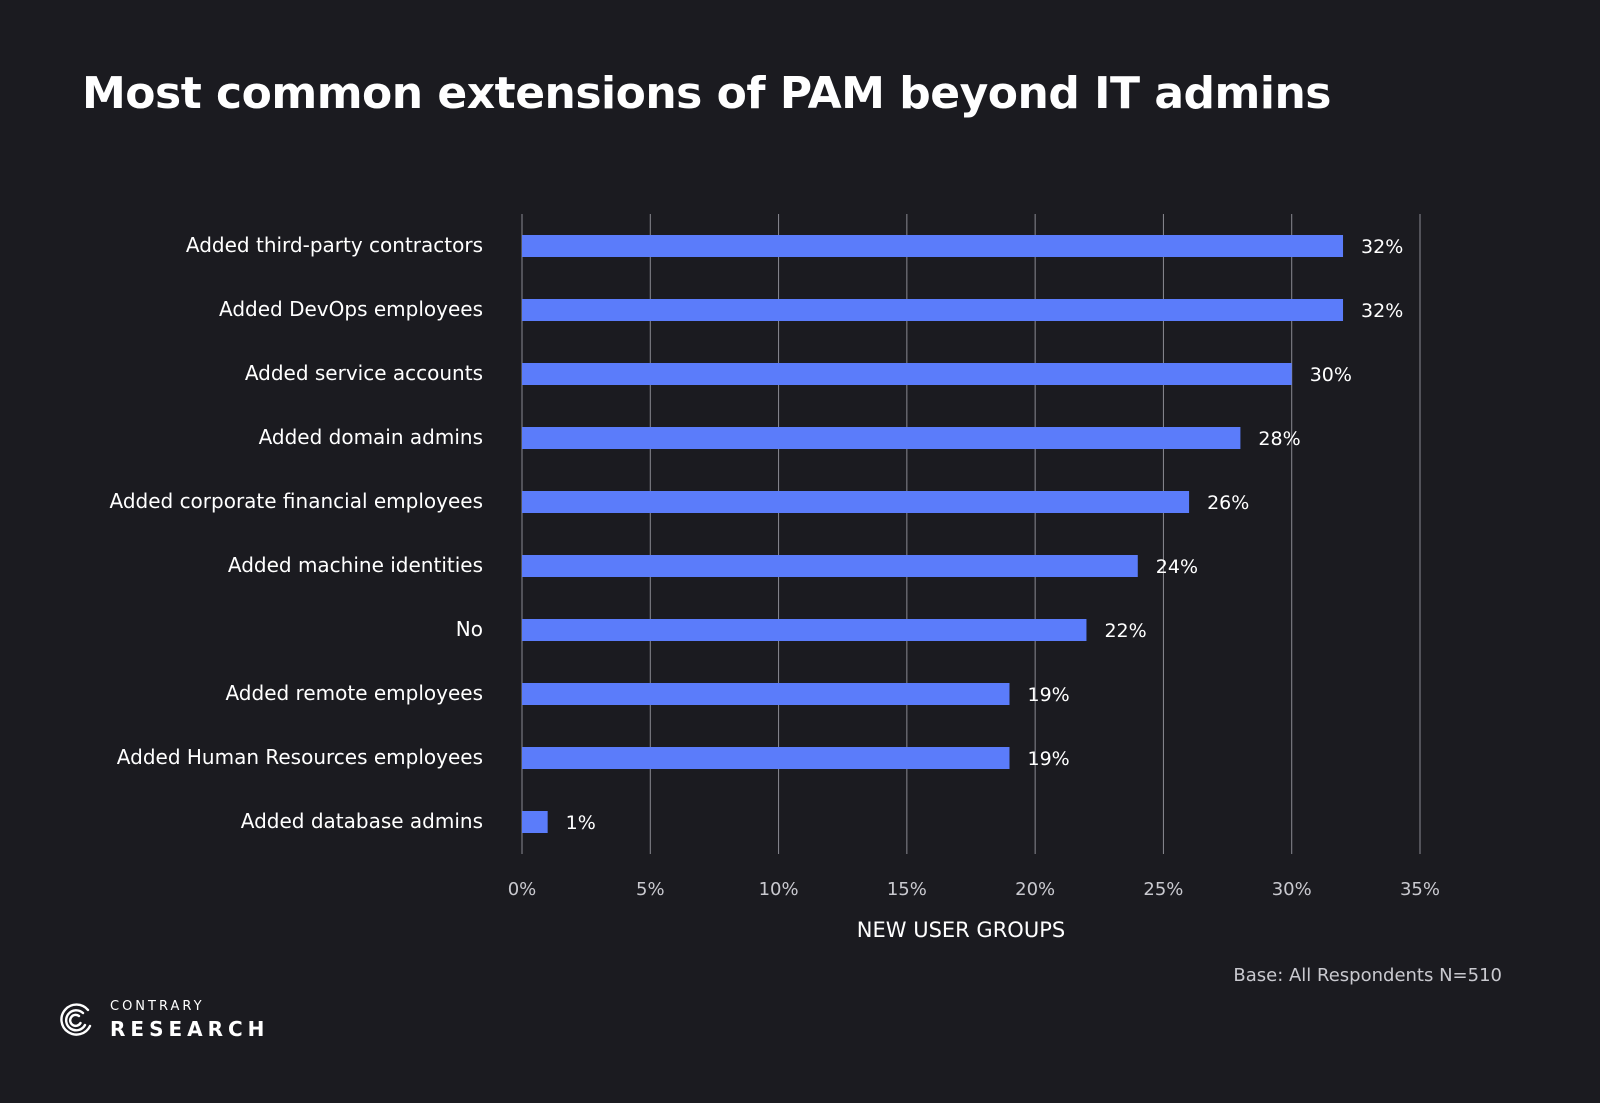  Describe the element at coordinates (296, 501) in the screenshot. I see `category-label: Added corporate financial employees` at that location.